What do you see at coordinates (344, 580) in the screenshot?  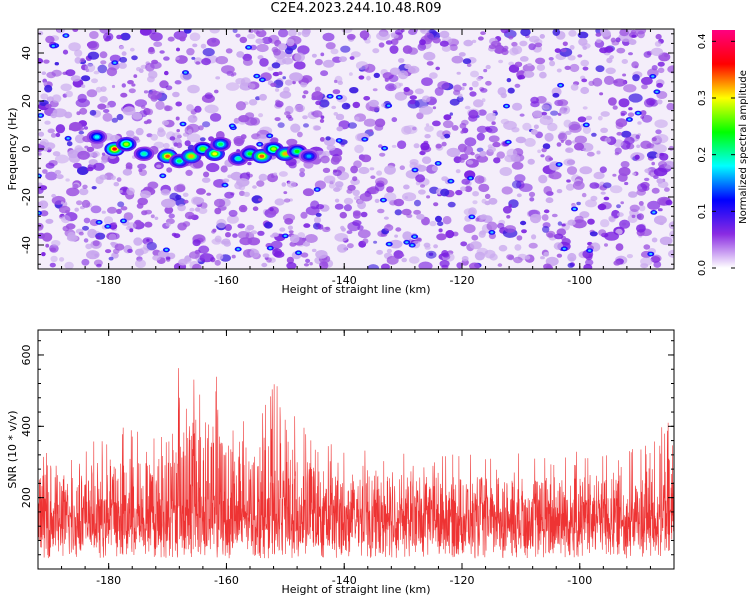 I see `snr-x-tick-label: -140` at bounding box center [344, 580].